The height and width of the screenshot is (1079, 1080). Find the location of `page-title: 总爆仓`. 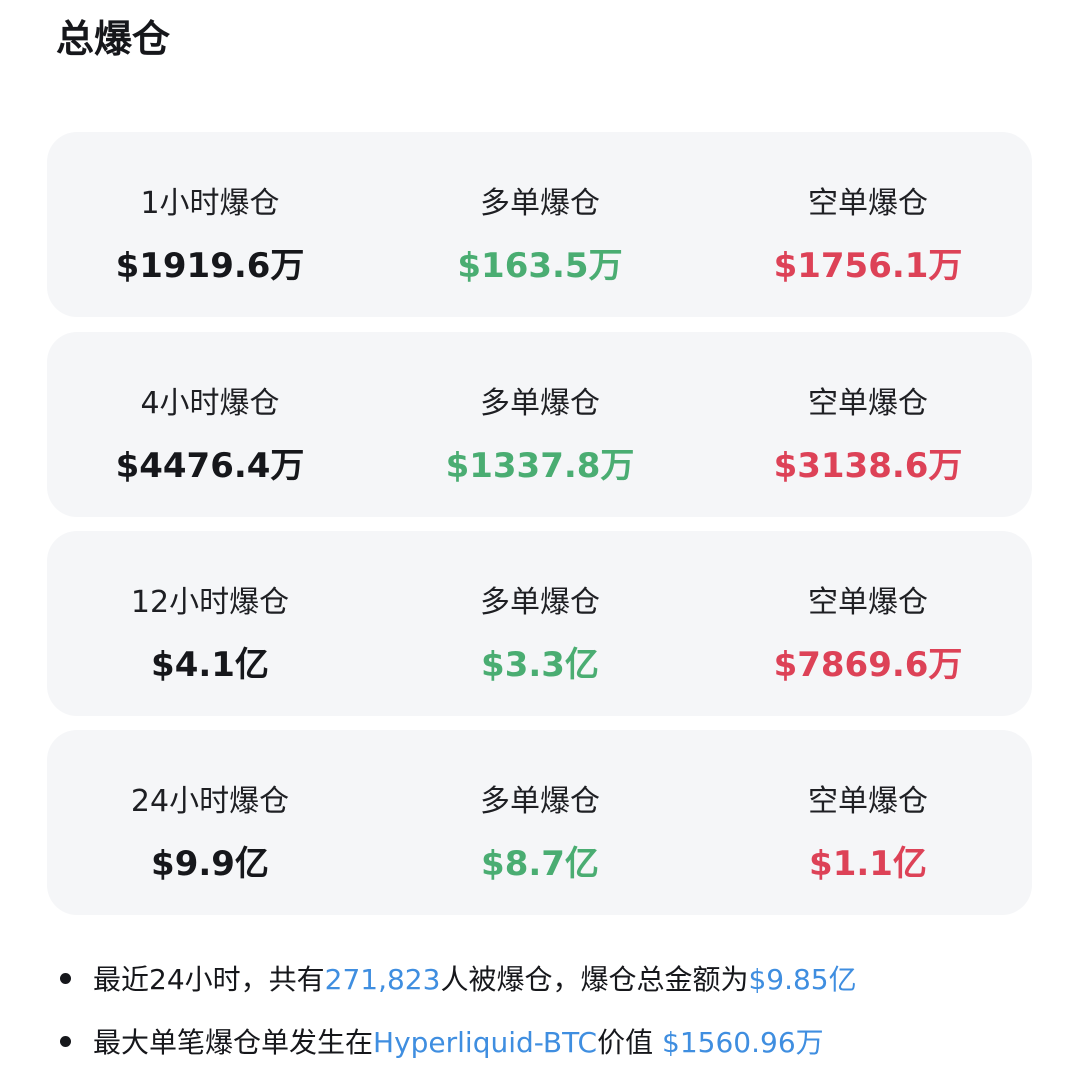

page-title: 总爆仓 is located at coordinates (113, 39).